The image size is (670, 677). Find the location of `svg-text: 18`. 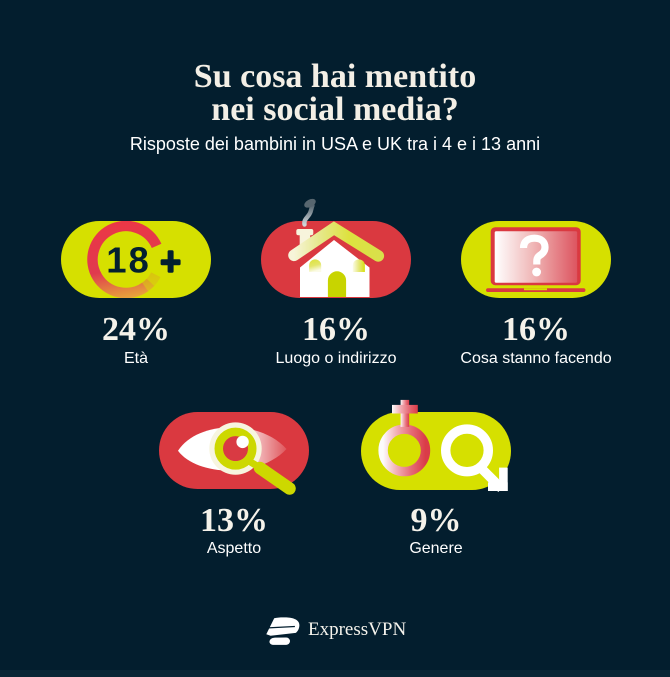

svg-text: 18 is located at coordinates (128, 260).